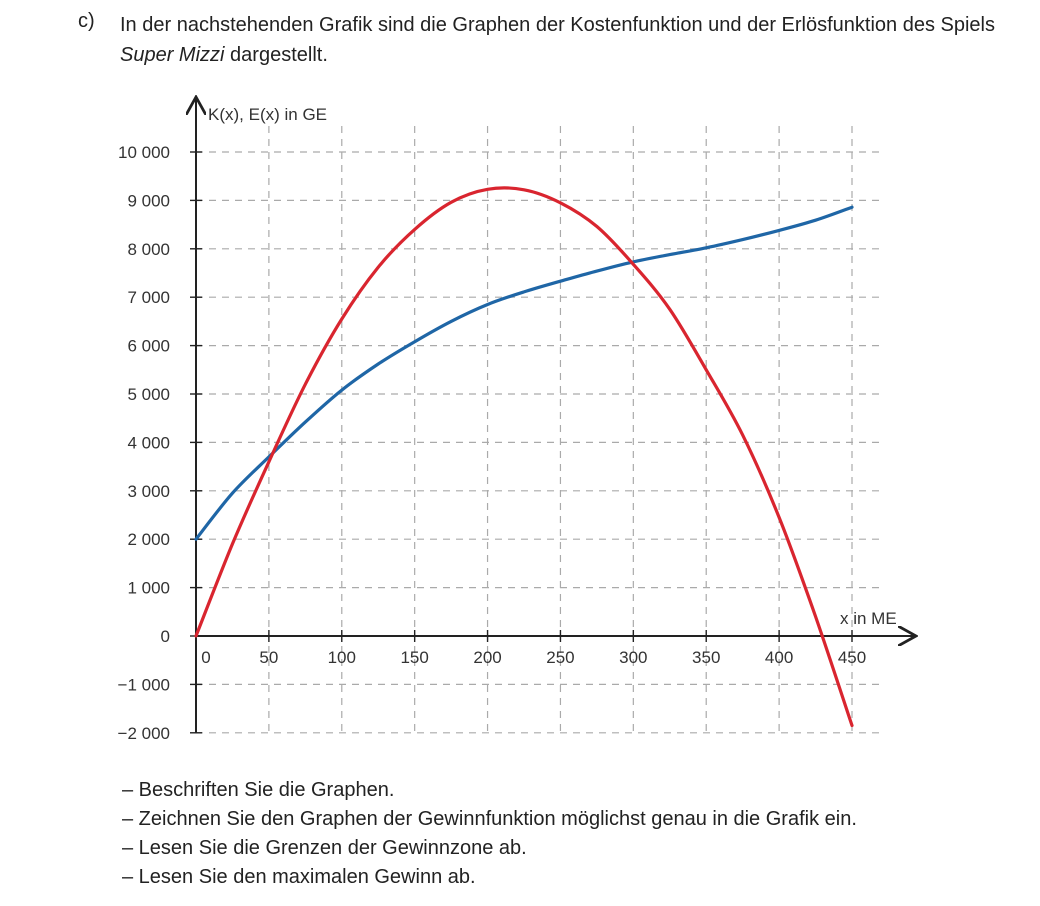 Image resolution: width=1040 pixels, height=906 pixels. I want to click on x-tick-label: 400, so click(779, 657).